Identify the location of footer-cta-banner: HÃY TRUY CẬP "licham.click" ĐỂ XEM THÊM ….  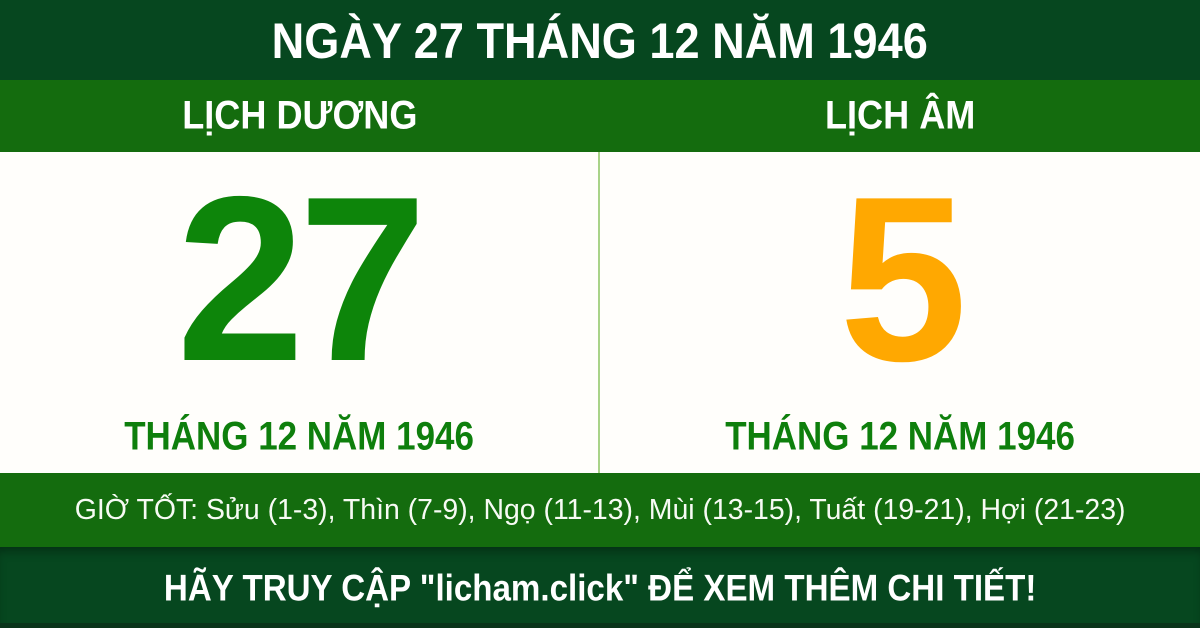
(600, 587).